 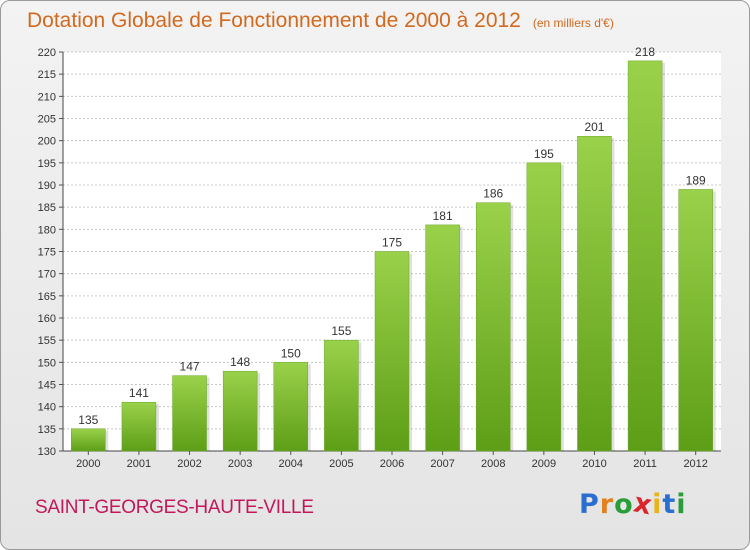 What do you see at coordinates (624, 504) in the screenshot?
I see `logo-letter: o` at bounding box center [624, 504].